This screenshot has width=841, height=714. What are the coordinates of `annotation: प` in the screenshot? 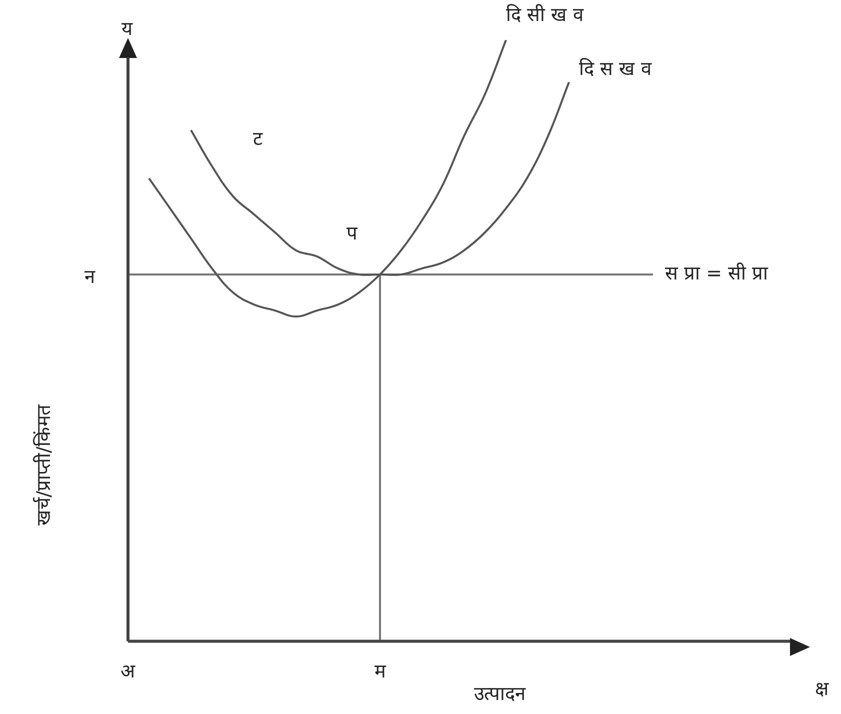 It's located at (352, 233).